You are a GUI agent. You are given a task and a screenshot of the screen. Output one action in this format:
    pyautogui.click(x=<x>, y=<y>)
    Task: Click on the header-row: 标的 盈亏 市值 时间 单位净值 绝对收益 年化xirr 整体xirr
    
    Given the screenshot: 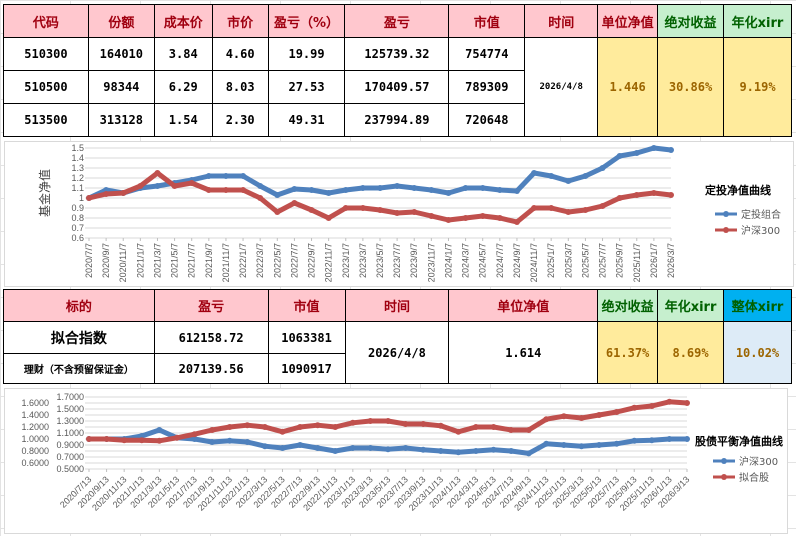 What is the action you would take?
    pyautogui.click(x=397, y=305)
    